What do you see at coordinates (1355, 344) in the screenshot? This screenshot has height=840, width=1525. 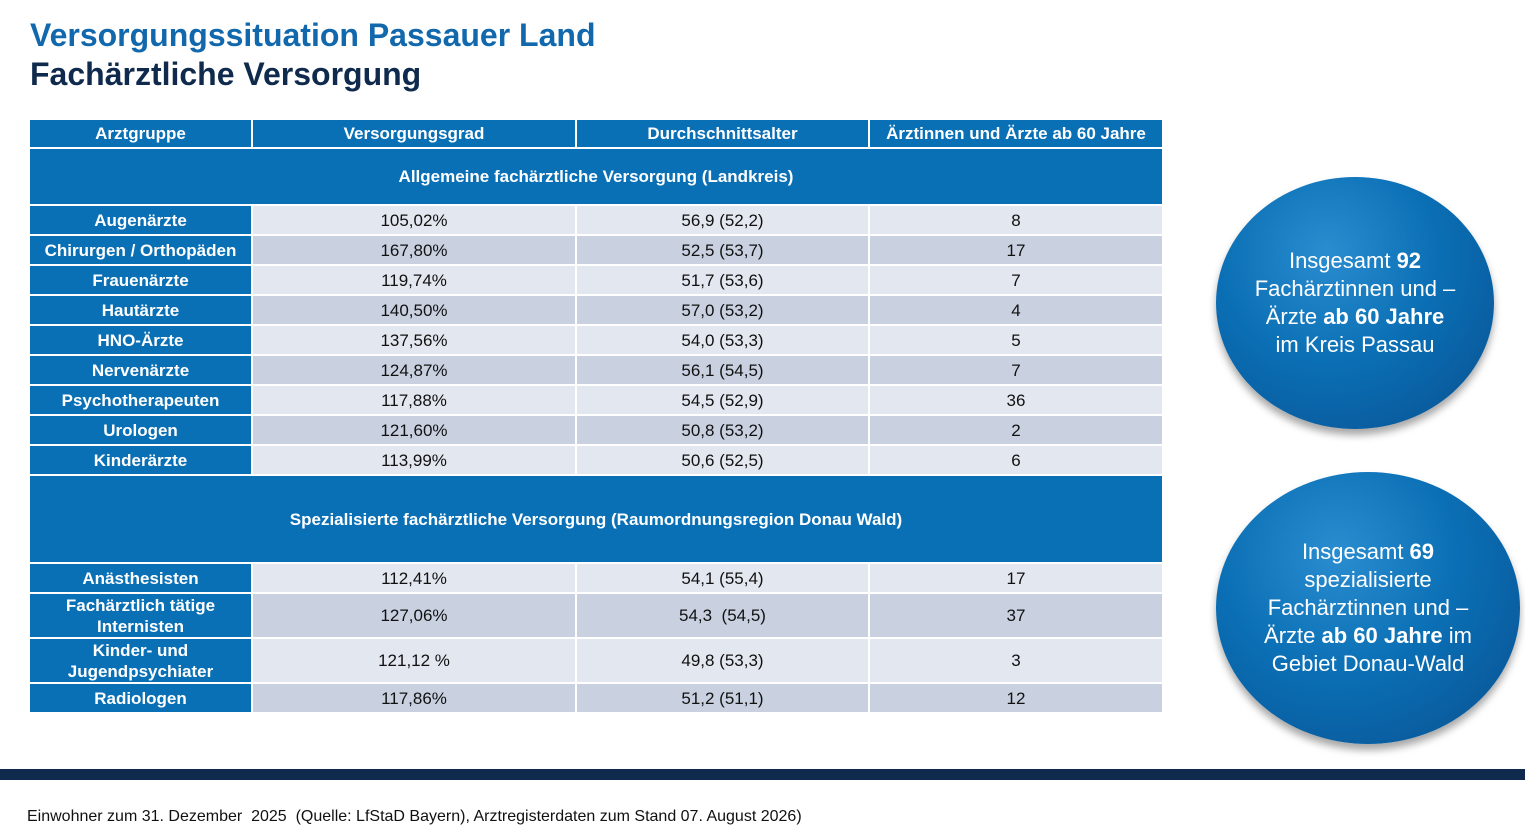 I see `summary-text-part: im Kreis Passau` at bounding box center [1355, 344].